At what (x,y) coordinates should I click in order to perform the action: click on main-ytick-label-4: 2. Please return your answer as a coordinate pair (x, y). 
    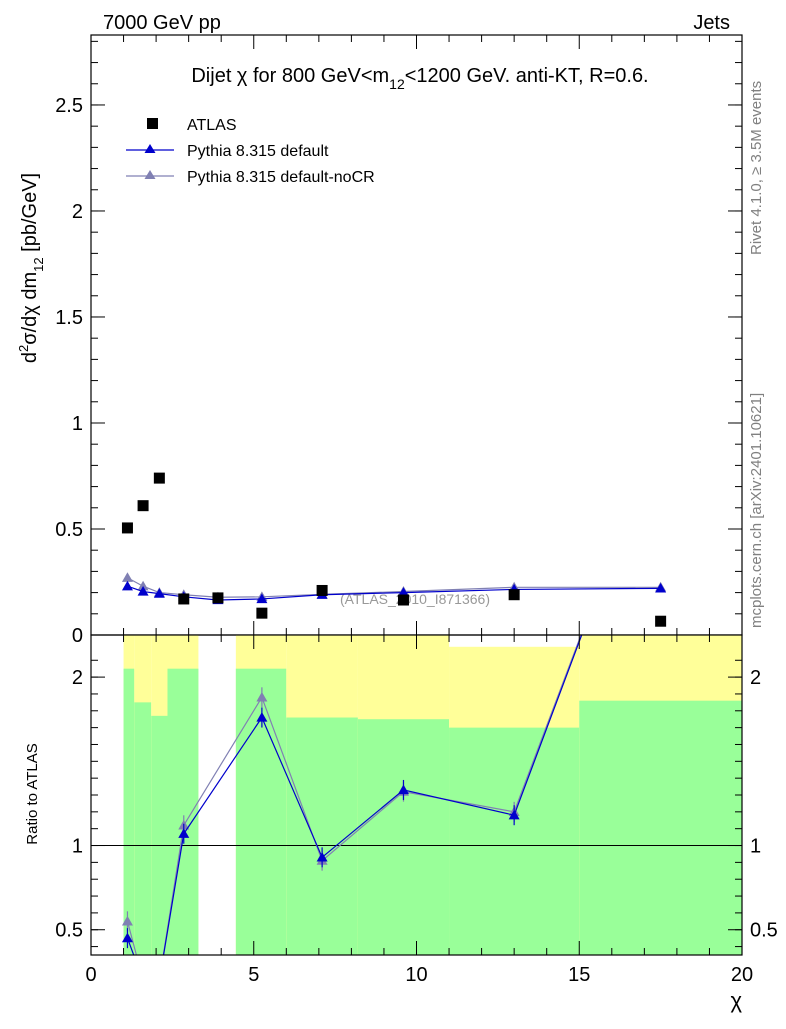
    Looking at the image, I should click on (77, 212).